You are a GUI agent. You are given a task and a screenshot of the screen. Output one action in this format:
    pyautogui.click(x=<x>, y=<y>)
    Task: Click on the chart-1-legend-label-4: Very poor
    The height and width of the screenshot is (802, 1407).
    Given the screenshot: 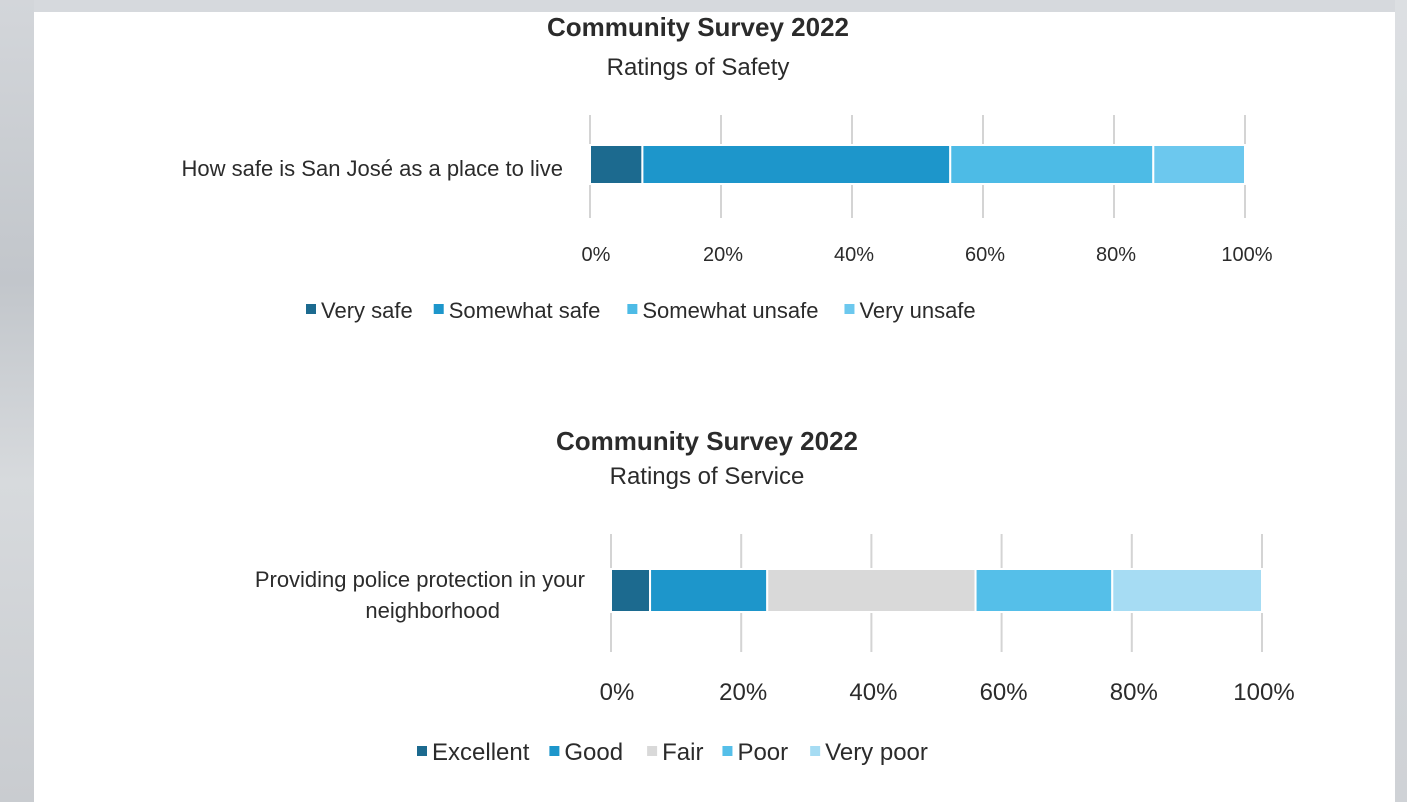 What is the action you would take?
    pyautogui.click(x=876, y=752)
    